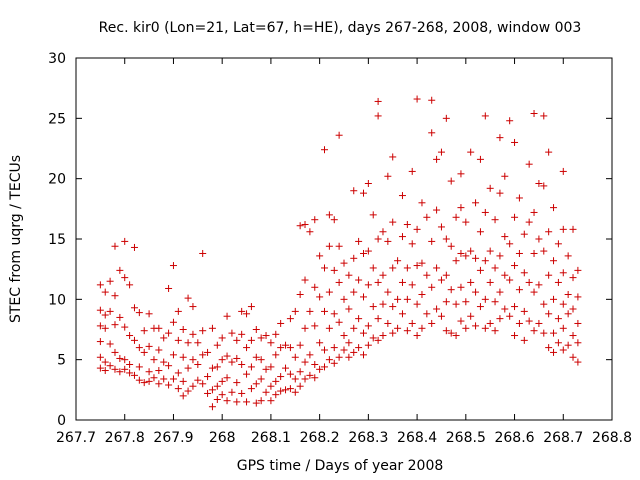 This screenshot has height=480, width=640. I want to click on x-tick-label: 268.1, so click(271, 438).